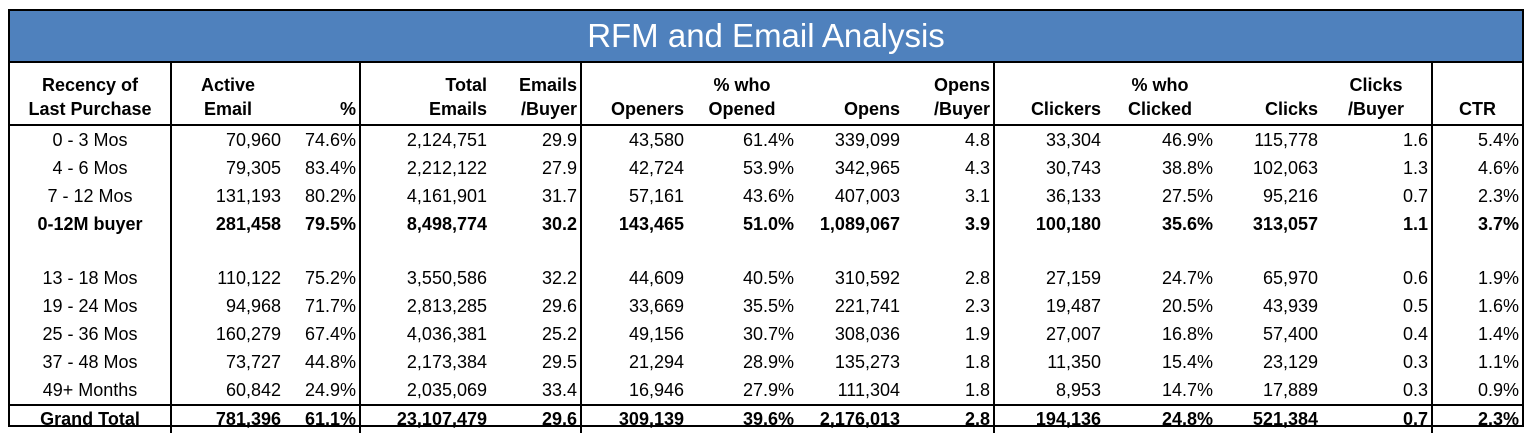 This screenshot has width=1532, height=436. Describe the element at coordinates (559, 334) in the screenshot. I see `cell-emails-per-buyer: 25.2` at that location.